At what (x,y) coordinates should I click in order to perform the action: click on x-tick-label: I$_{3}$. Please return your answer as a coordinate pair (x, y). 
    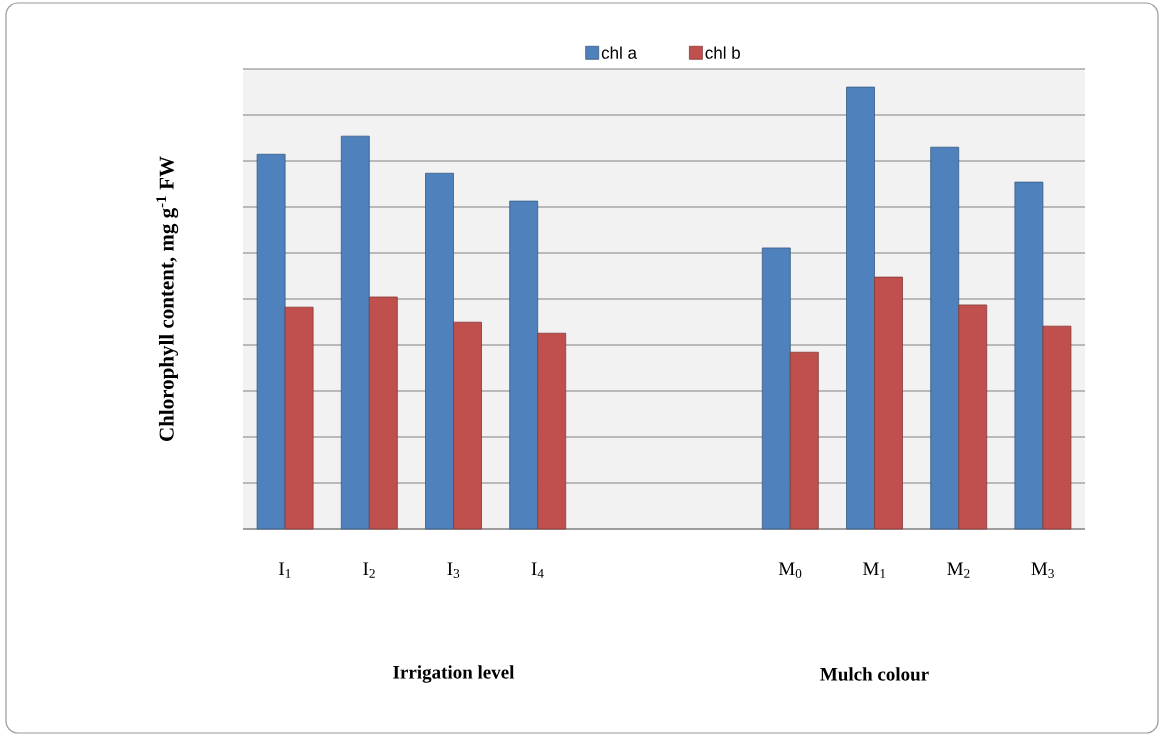
    Looking at the image, I should click on (453, 570).